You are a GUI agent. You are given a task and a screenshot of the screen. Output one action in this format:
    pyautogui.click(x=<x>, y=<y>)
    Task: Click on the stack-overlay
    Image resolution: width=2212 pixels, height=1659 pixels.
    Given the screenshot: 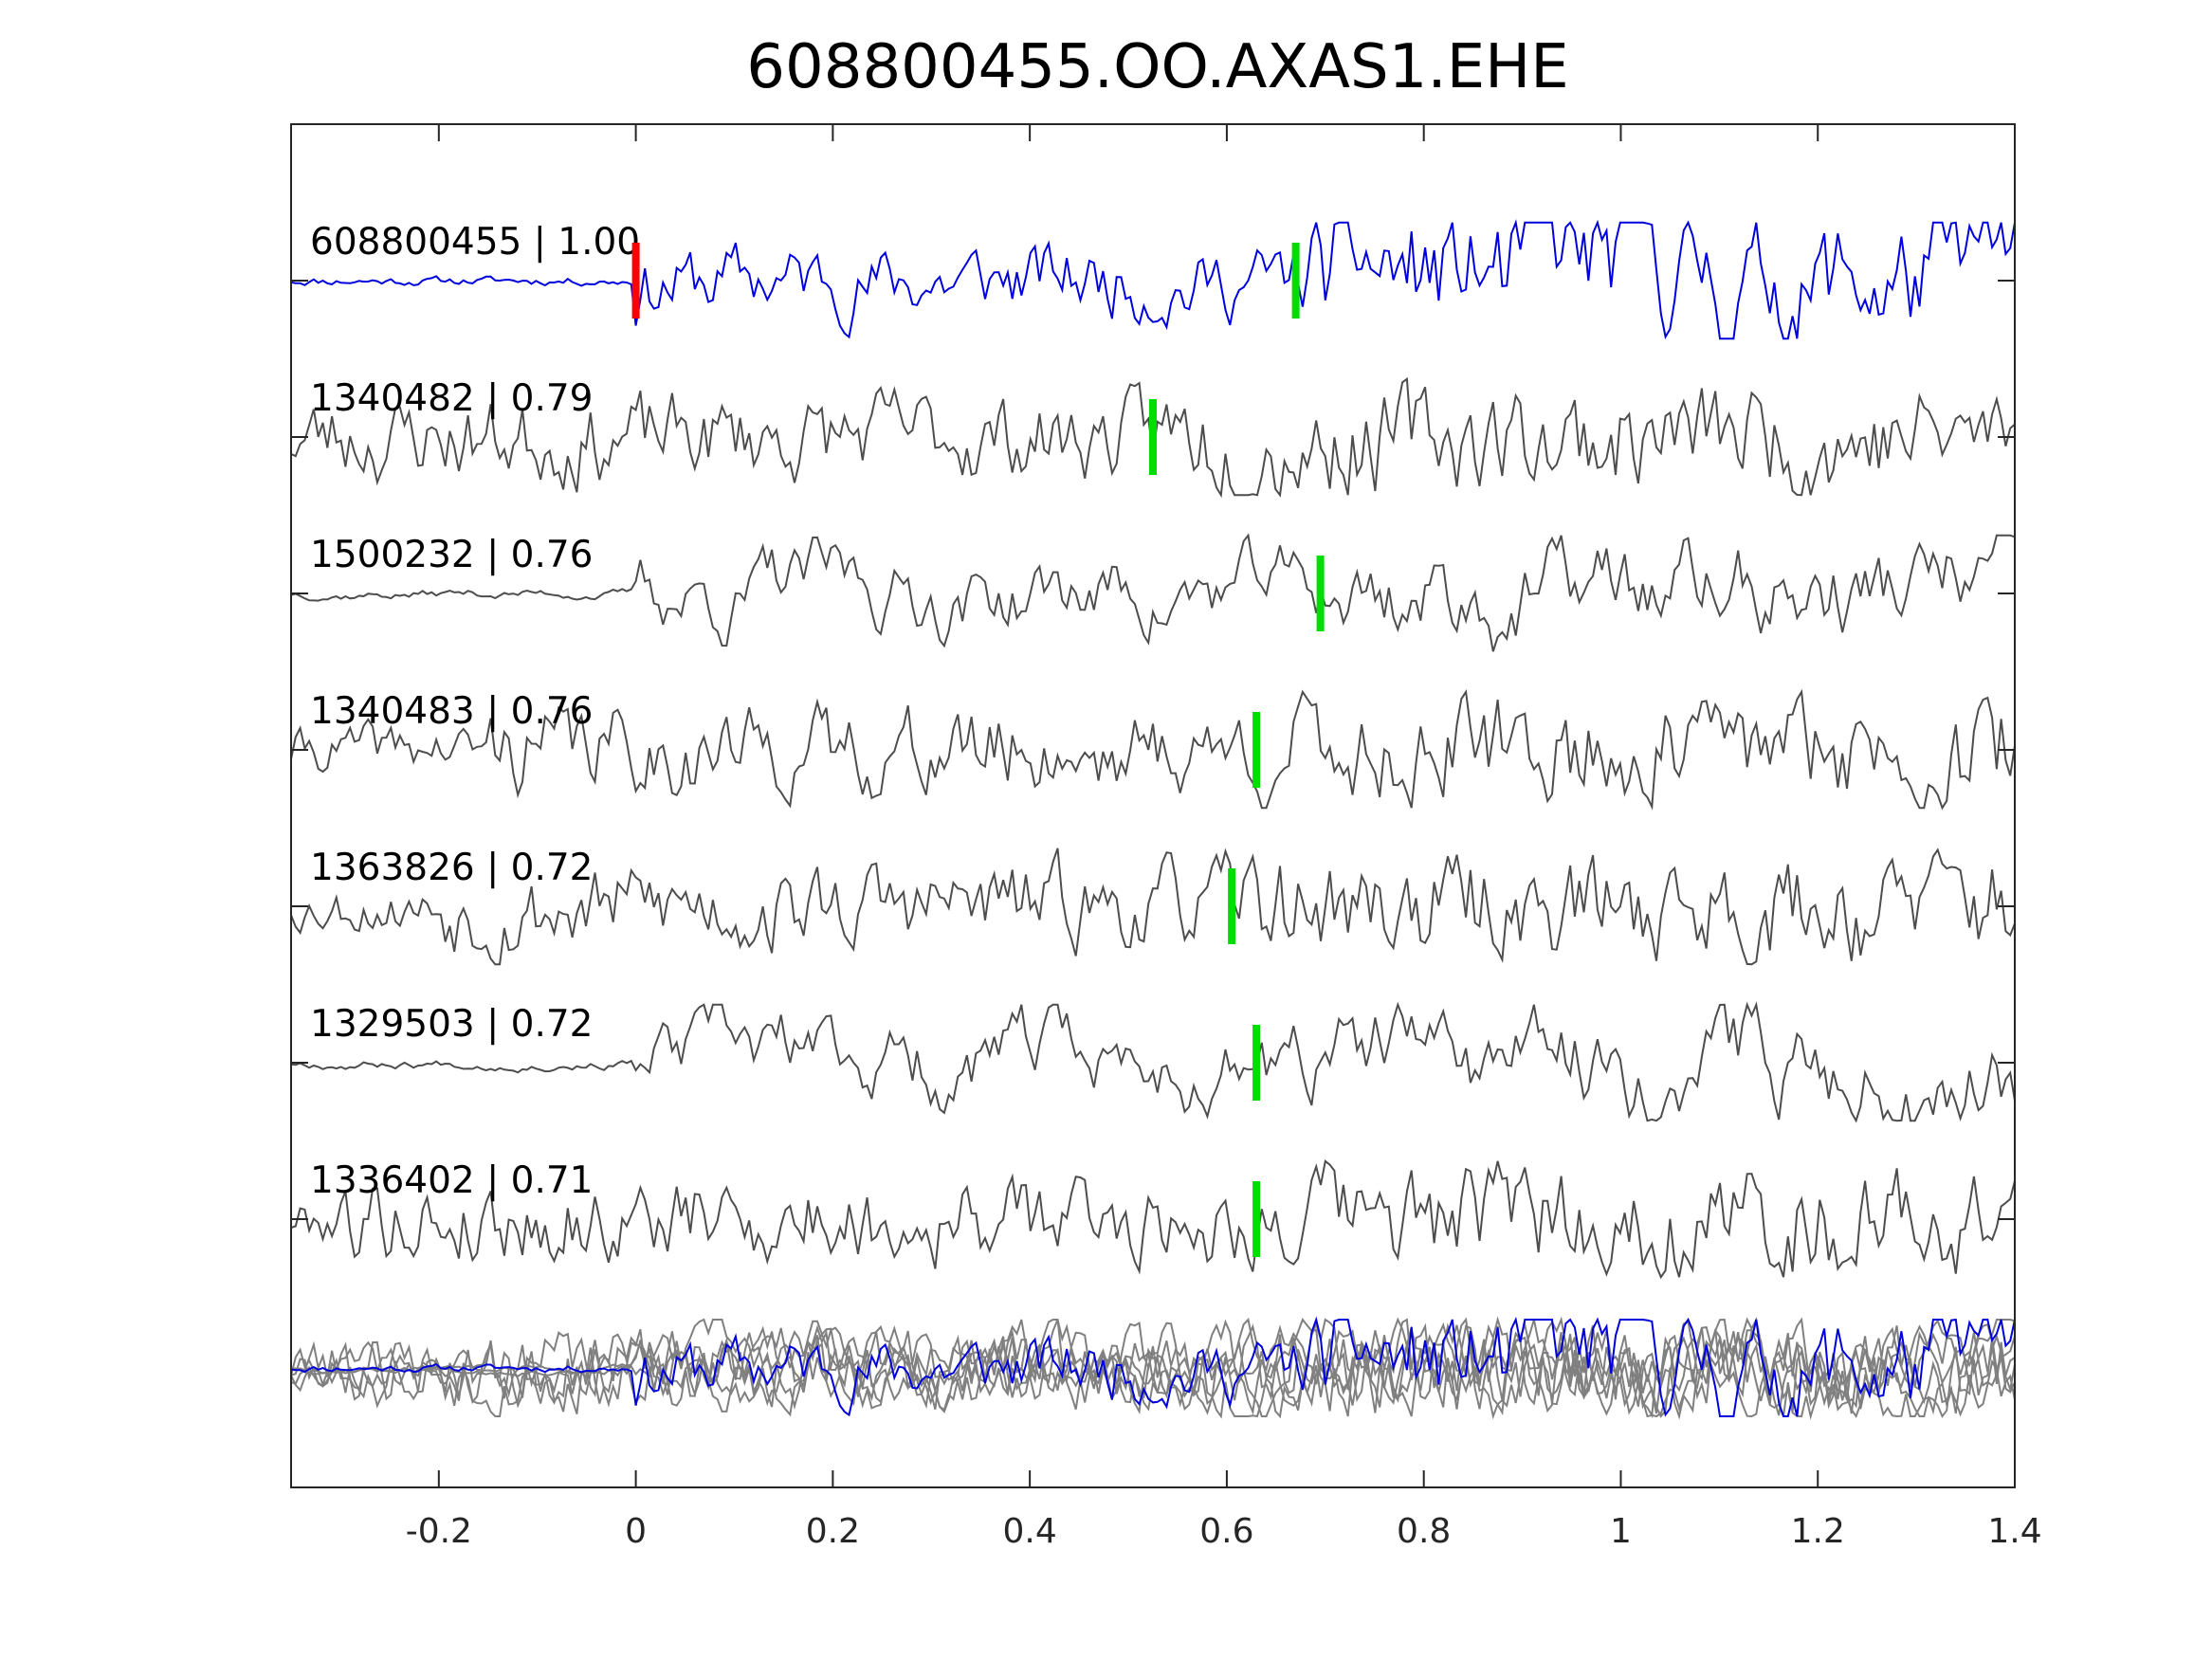 What is the action you would take?
    pyautogui.click(x=1153, y=1368)
    